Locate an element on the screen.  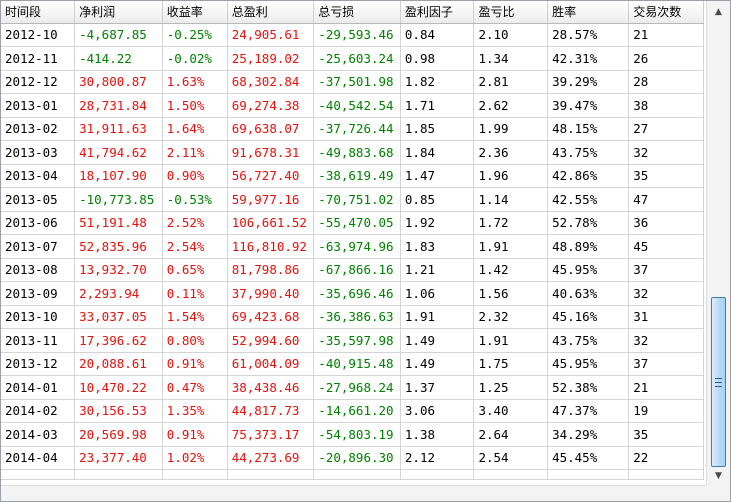
cell-pl-ratio: 1.25 is located at coordinates (511, 387).